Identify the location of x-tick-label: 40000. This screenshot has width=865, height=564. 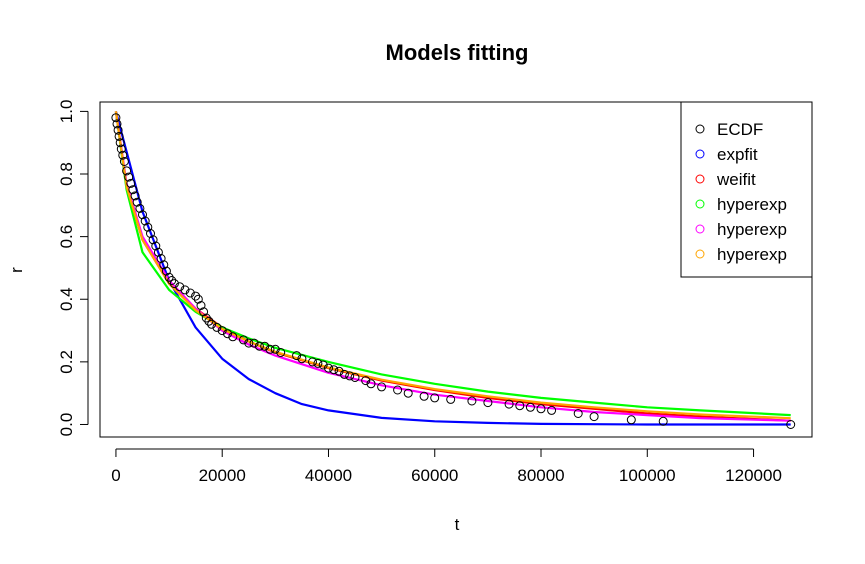
(328, 475).